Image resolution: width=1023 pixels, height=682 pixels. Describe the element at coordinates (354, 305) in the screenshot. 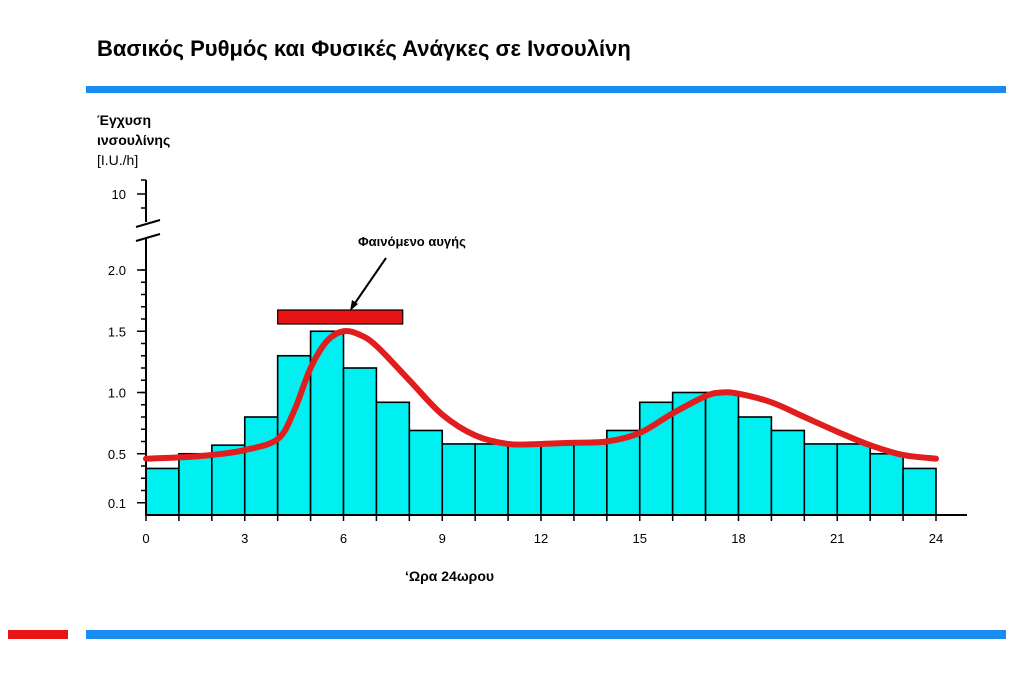

I see `annotation-arrow-head` at that location.